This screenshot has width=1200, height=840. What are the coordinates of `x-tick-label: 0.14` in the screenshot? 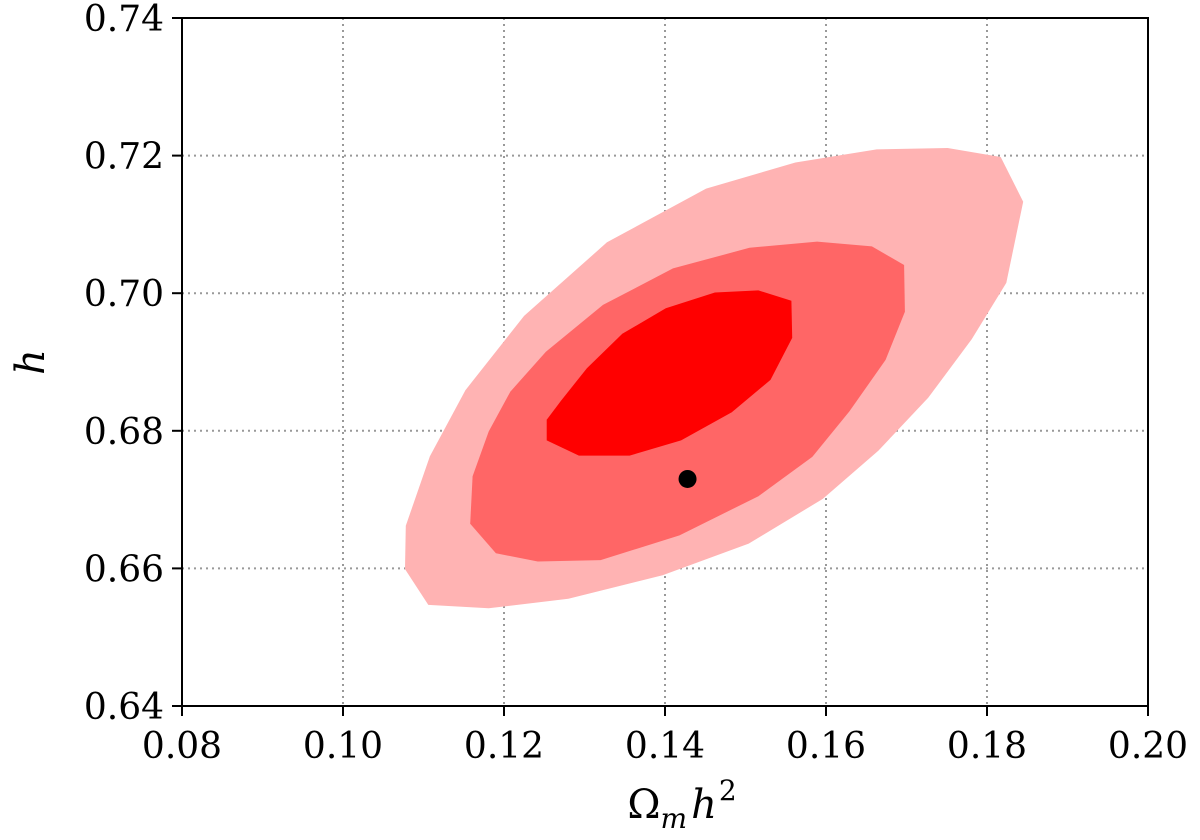 It's located at (665, 746).